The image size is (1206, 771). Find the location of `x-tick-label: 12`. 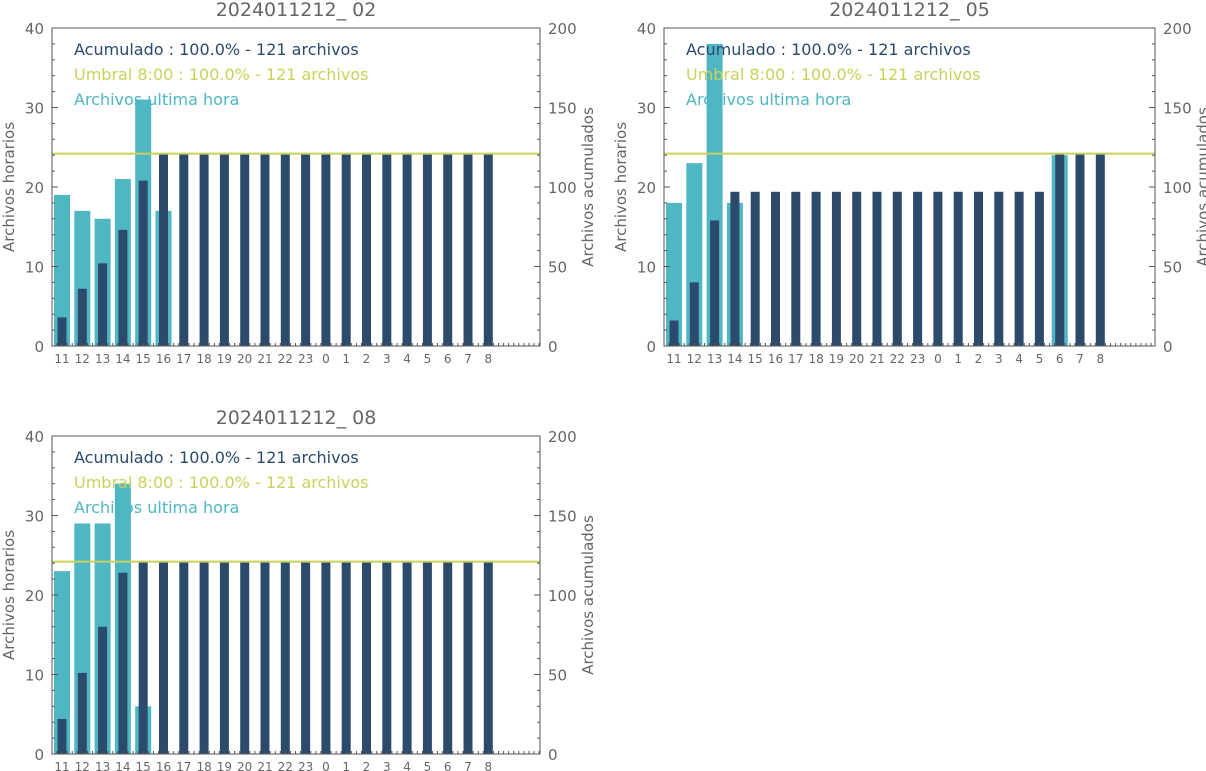

x-tick-label: 12 is located at coordinates (82, 359).